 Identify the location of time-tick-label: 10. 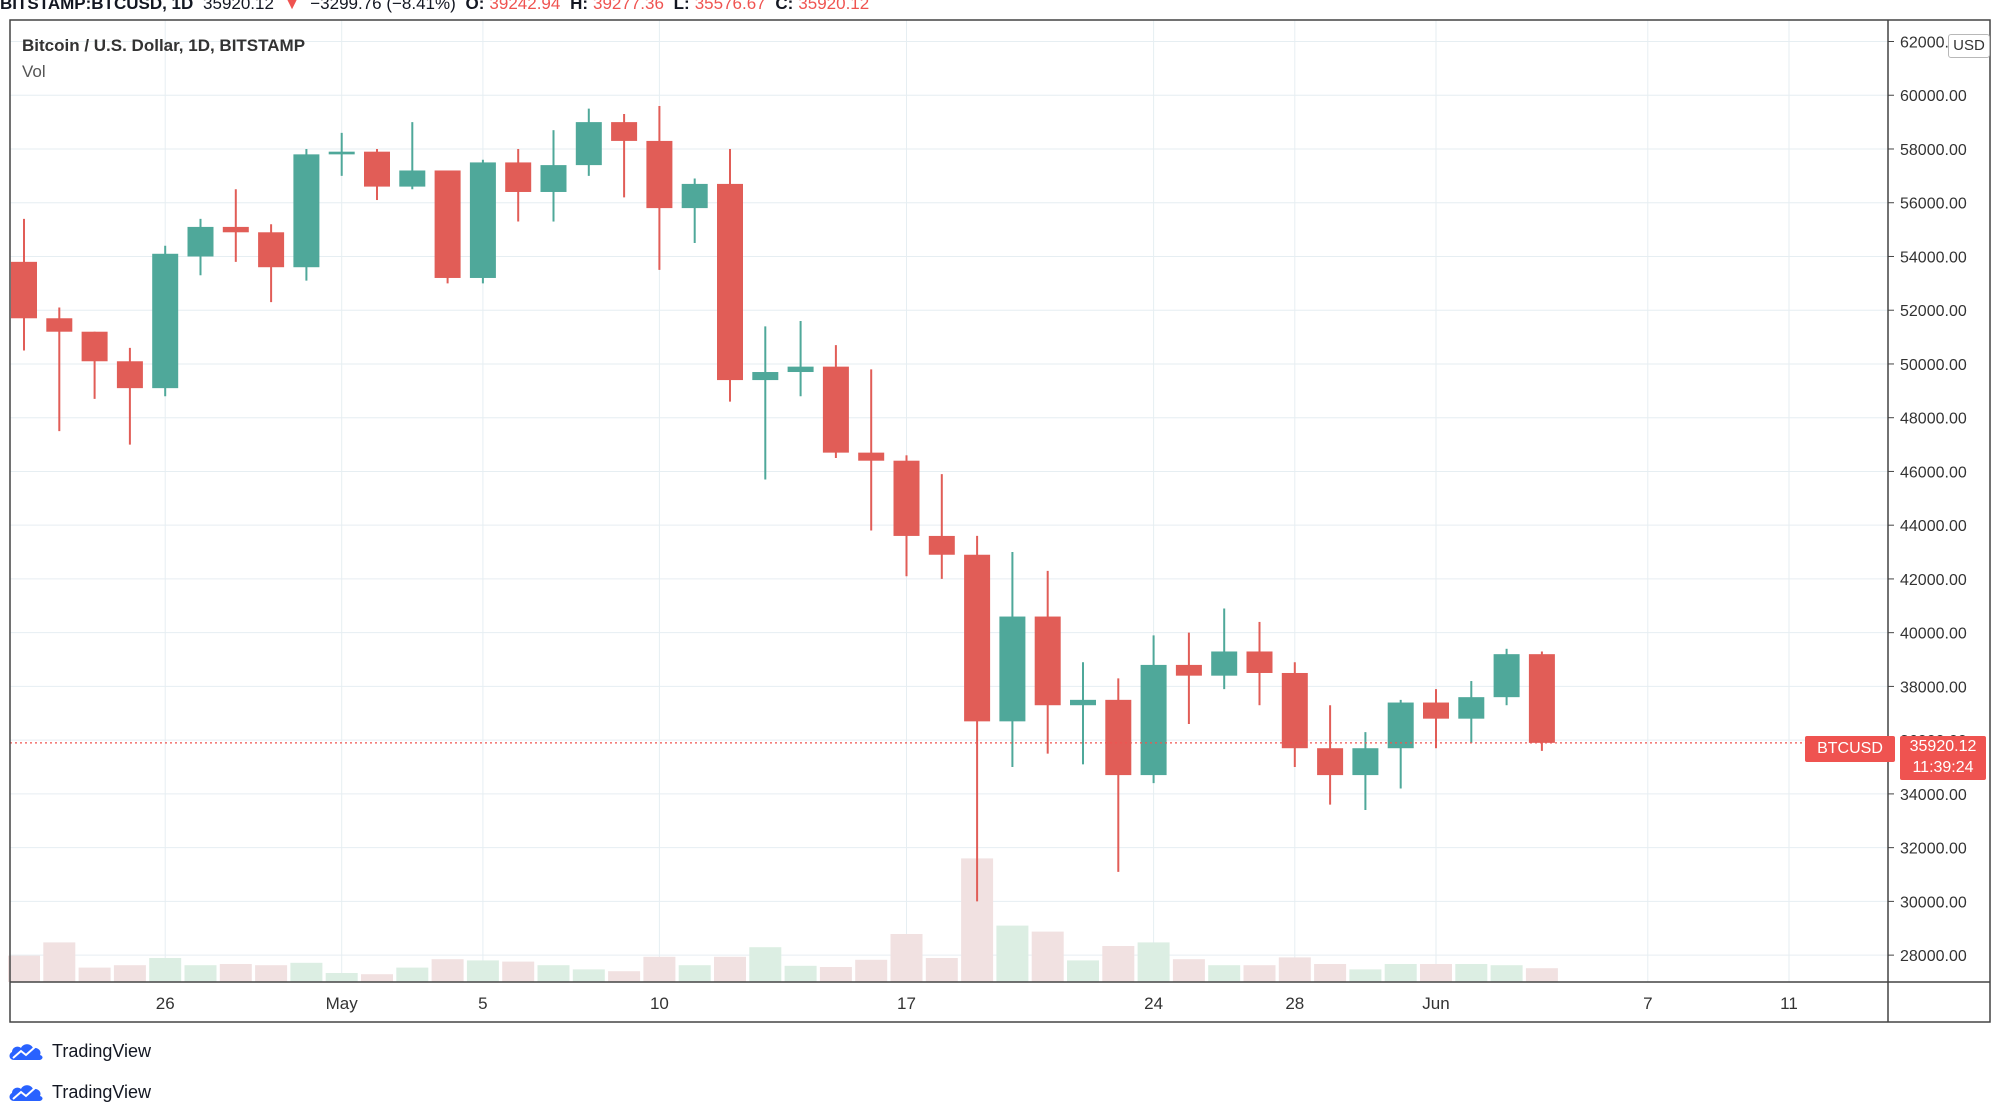
(659, 1003).